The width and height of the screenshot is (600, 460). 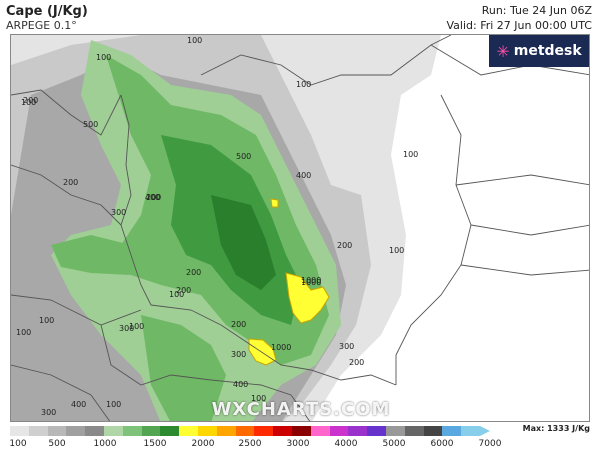 I want to click on legend-tick-label: 100, so click(x=18, y=444).